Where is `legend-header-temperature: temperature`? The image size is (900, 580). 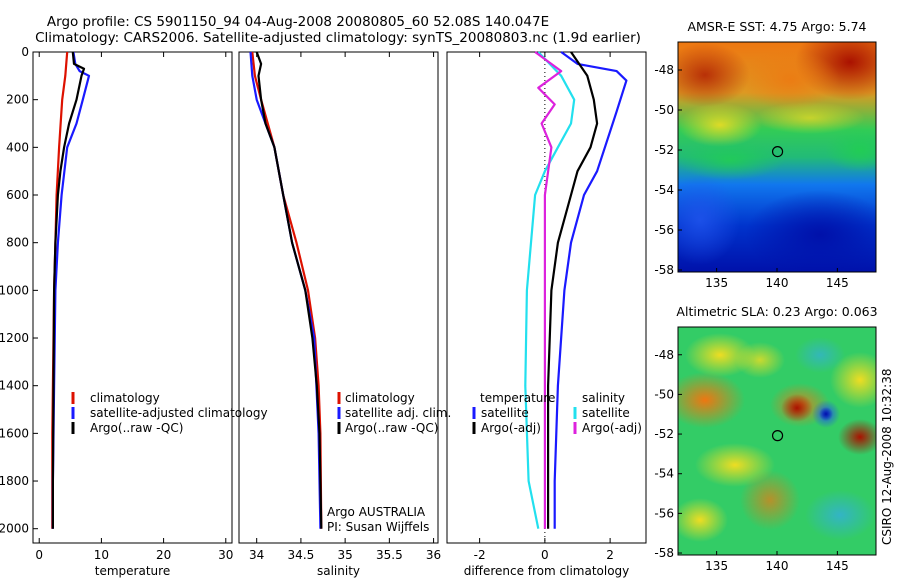
legend-header-temperature: temperature is located at coordinates (517, 398).